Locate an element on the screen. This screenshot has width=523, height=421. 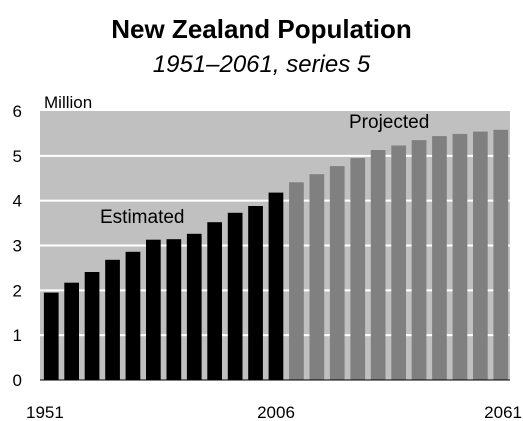
y-axis-ticks: 0 1 2 3 4 5 6 is located at coordinates (17, 246).